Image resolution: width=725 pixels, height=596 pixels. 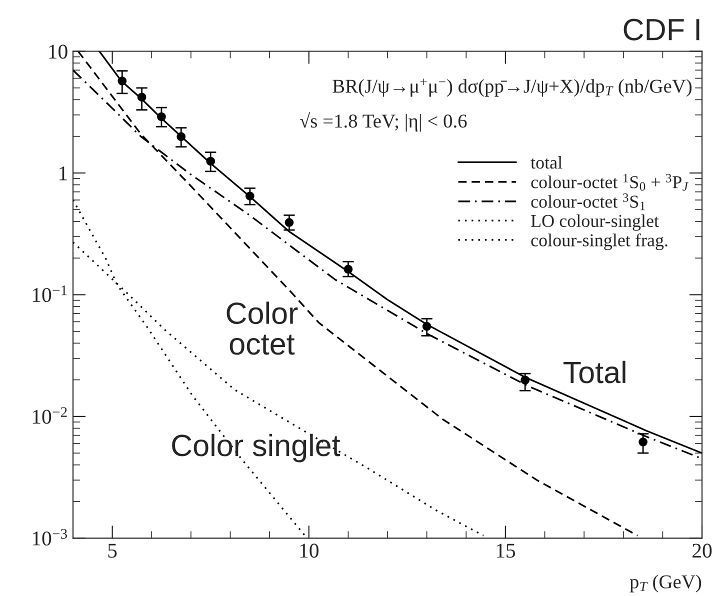 What do you see at coordinates (702, 551) in the screenshot?
I see `x-tick-label: 20` at bounding box center [702, 551].